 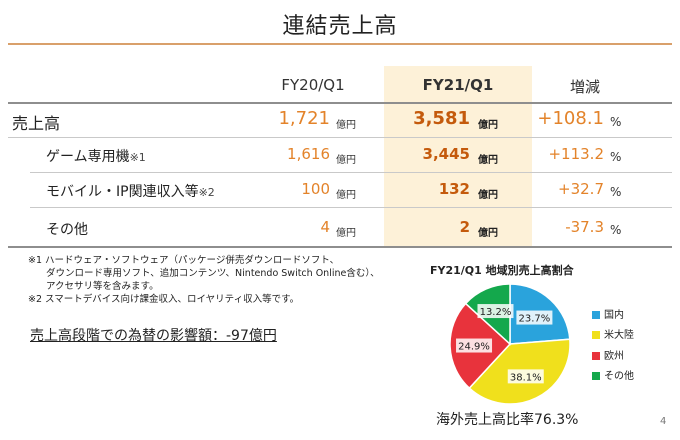 I want to click on pie-label-text: 24.9%, so click(x=474, y=347).